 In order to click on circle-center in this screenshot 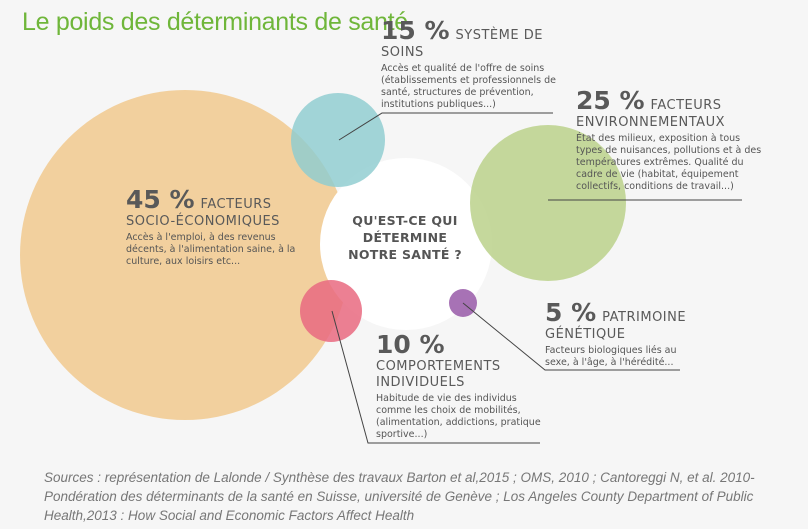, I will do `click(406, 244)`.